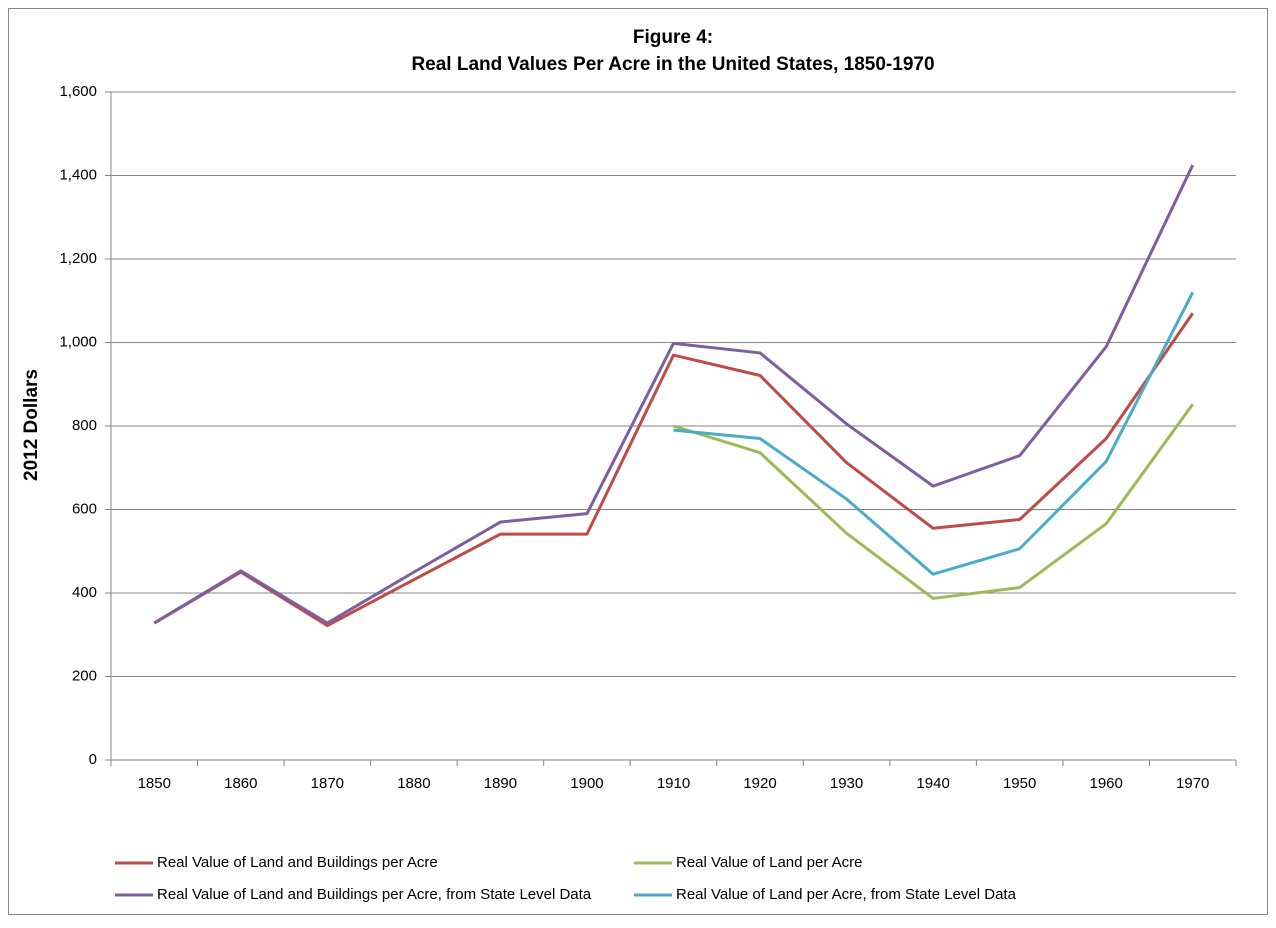 The width and height of the screenshot is (1276, 928). Describe the element at coordinates (78, 341) in the screenshot. I see `y-tick-label: 1,000` at that location.